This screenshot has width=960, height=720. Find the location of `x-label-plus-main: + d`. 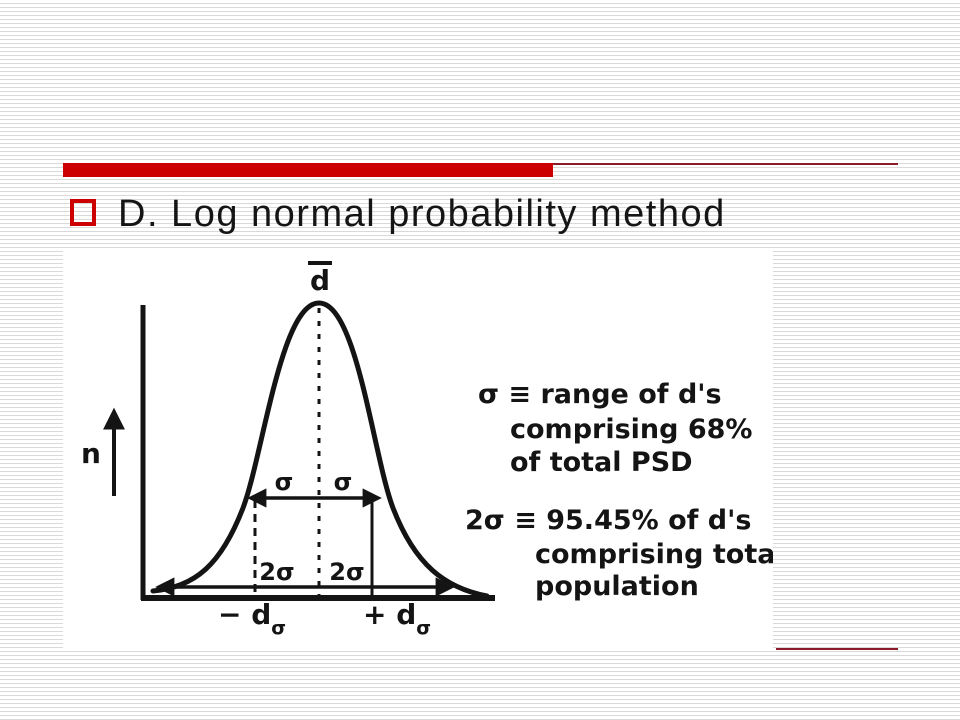

x-label-plus-main: + d is located at coordinates (389, 614).